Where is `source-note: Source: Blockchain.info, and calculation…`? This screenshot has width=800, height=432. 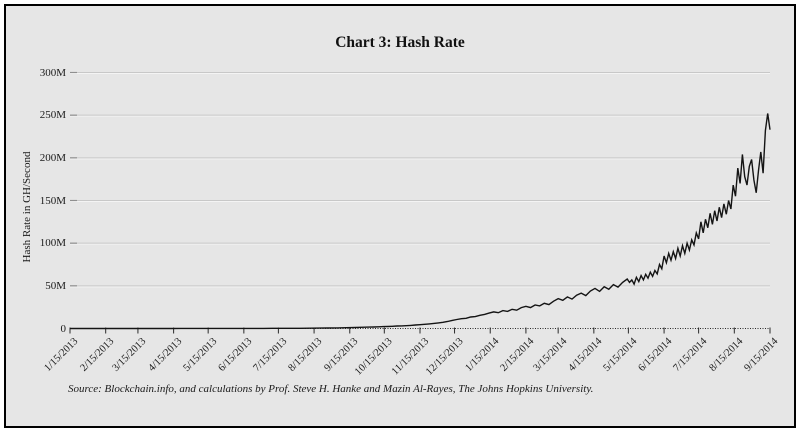
source-note: Source: Blockchain.info, and calculation… is located at coordinates (331, 389).